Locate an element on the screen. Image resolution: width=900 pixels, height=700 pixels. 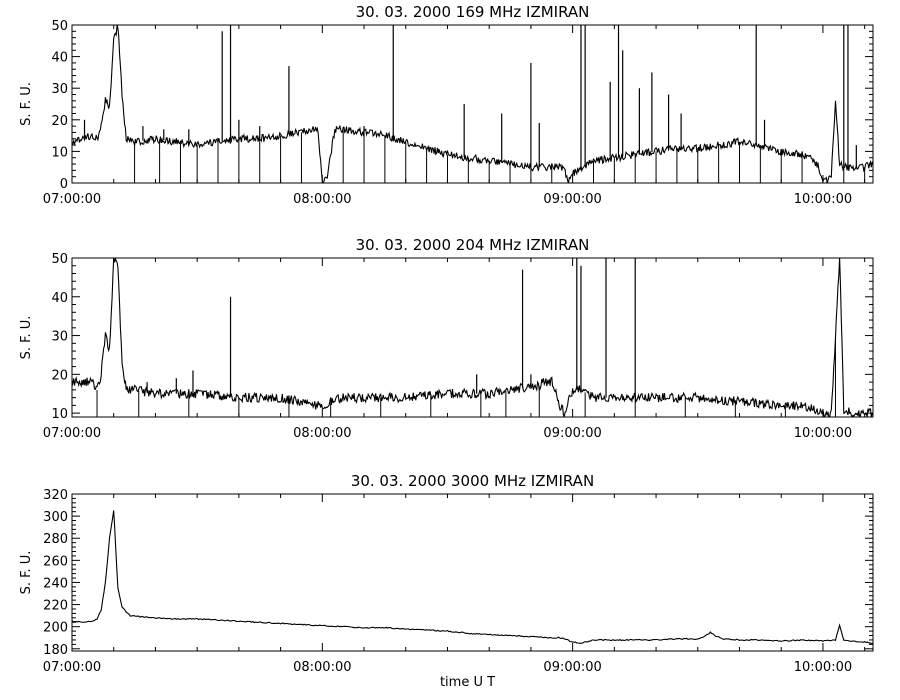
y-tick-label: 260 is located at coordinates (55, 561).